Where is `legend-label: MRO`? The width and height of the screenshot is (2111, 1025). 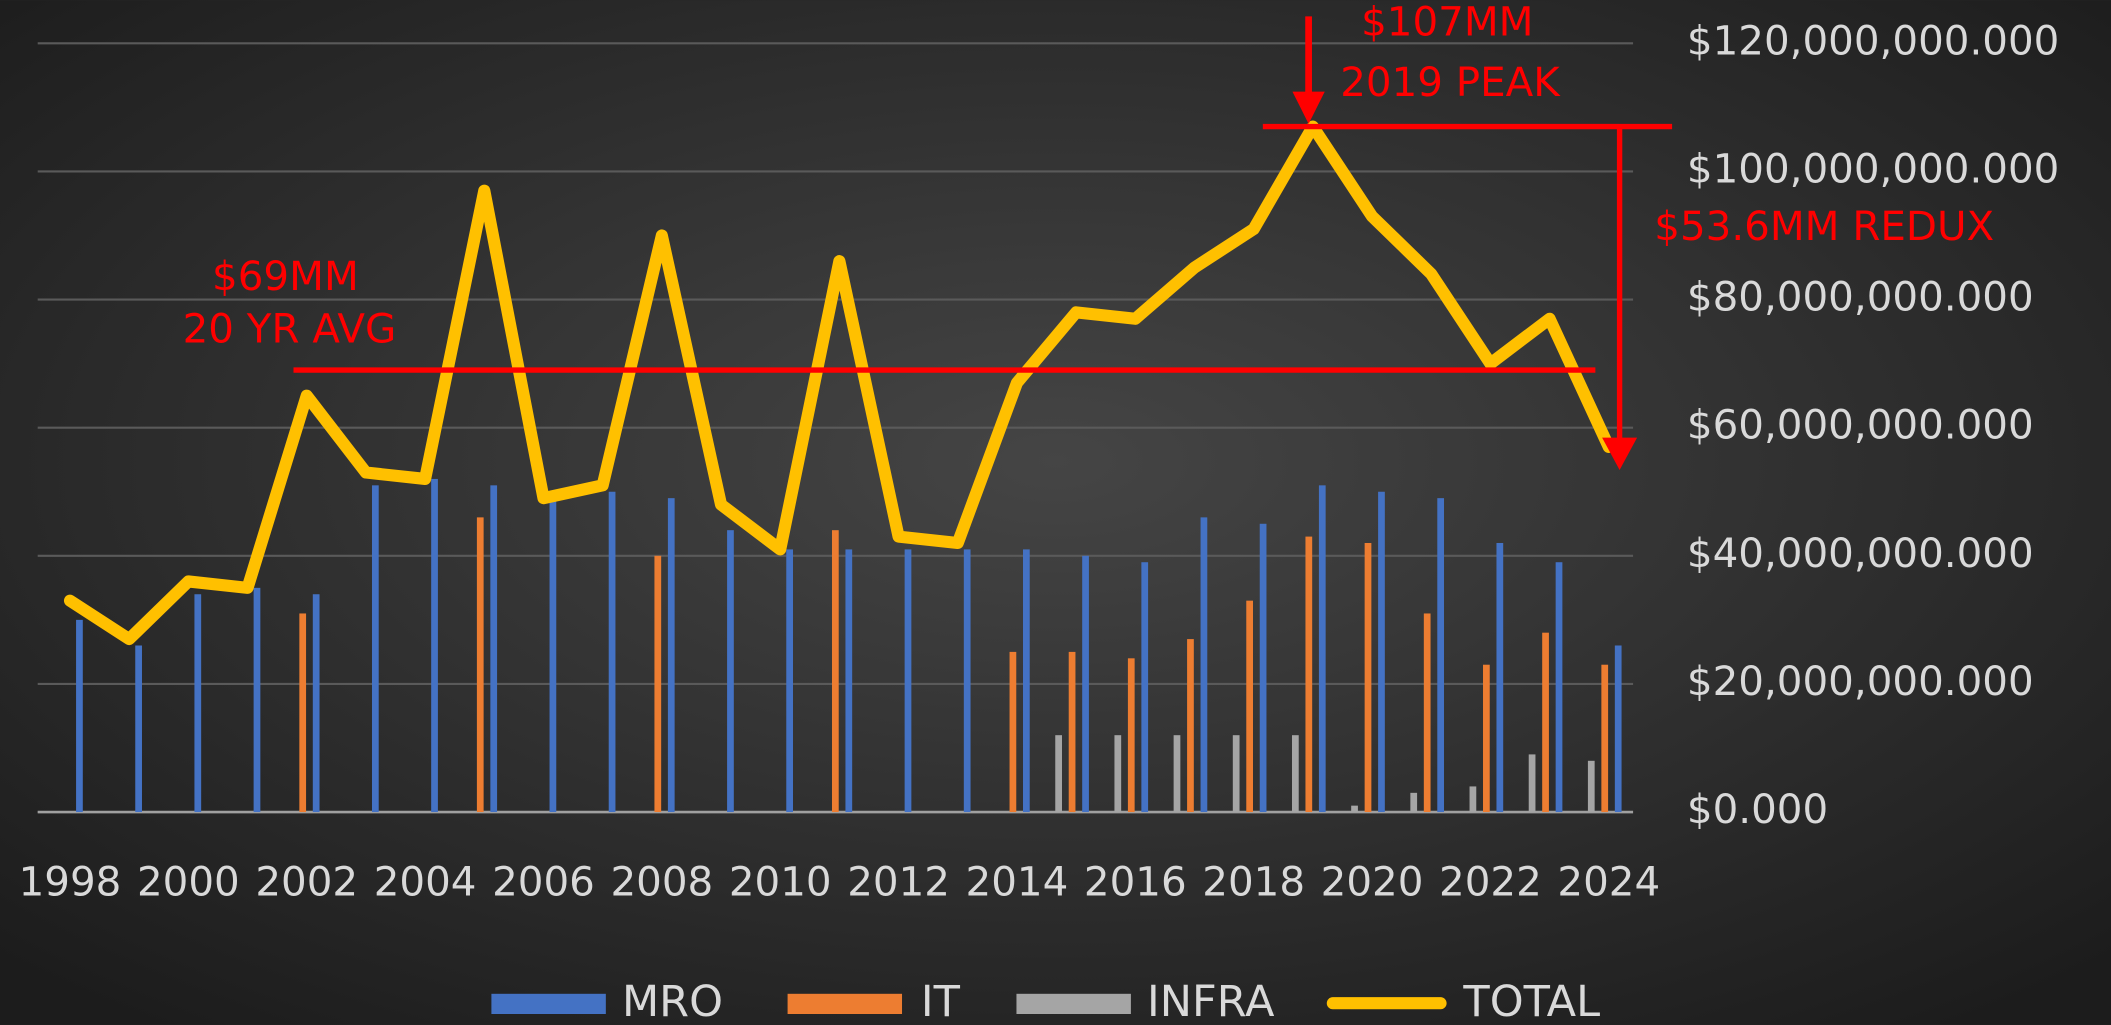
legend-label: MRO is located at coordinates (672, 1001).